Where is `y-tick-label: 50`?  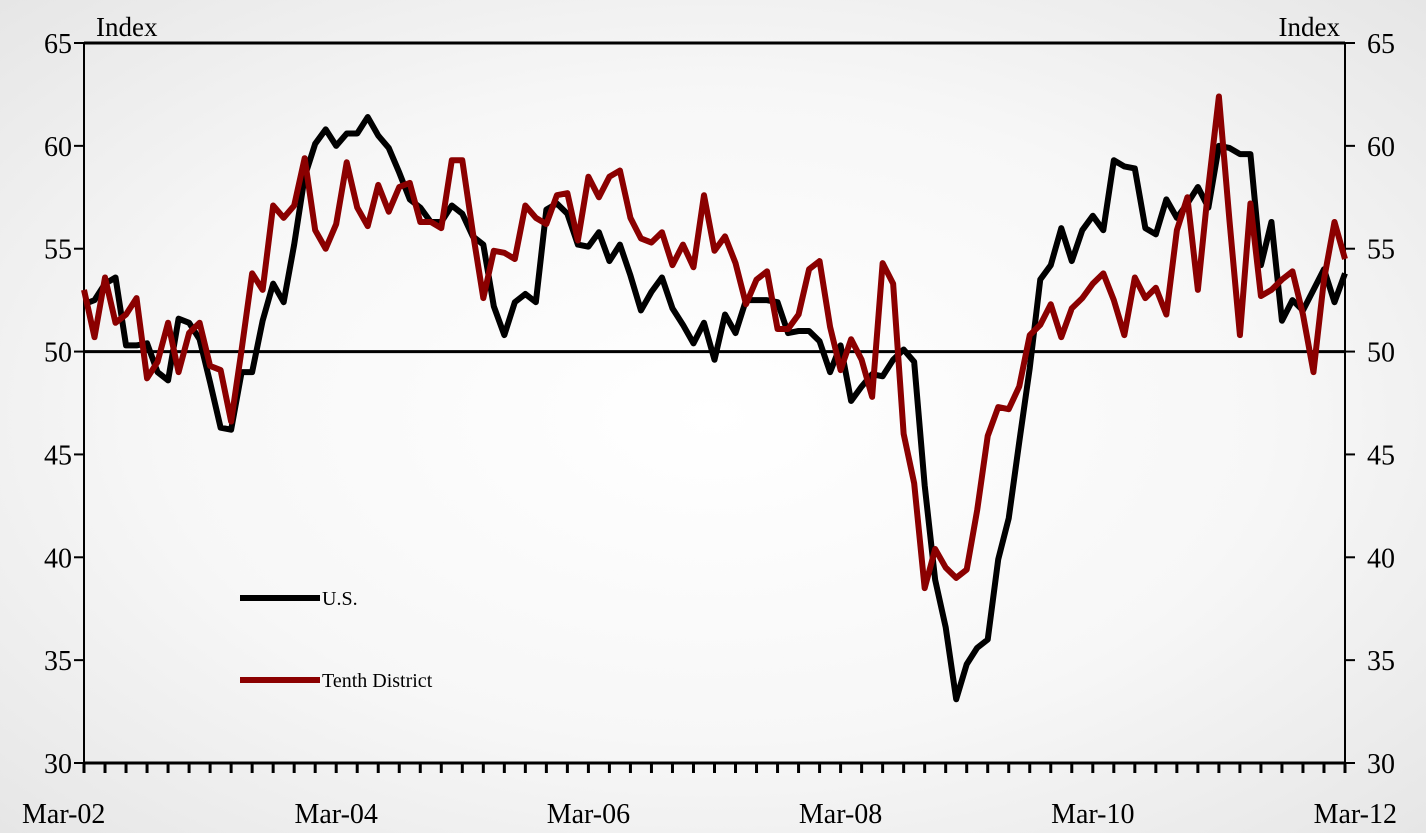
y-tick-label: 50 is located at coordinates (58, 353).